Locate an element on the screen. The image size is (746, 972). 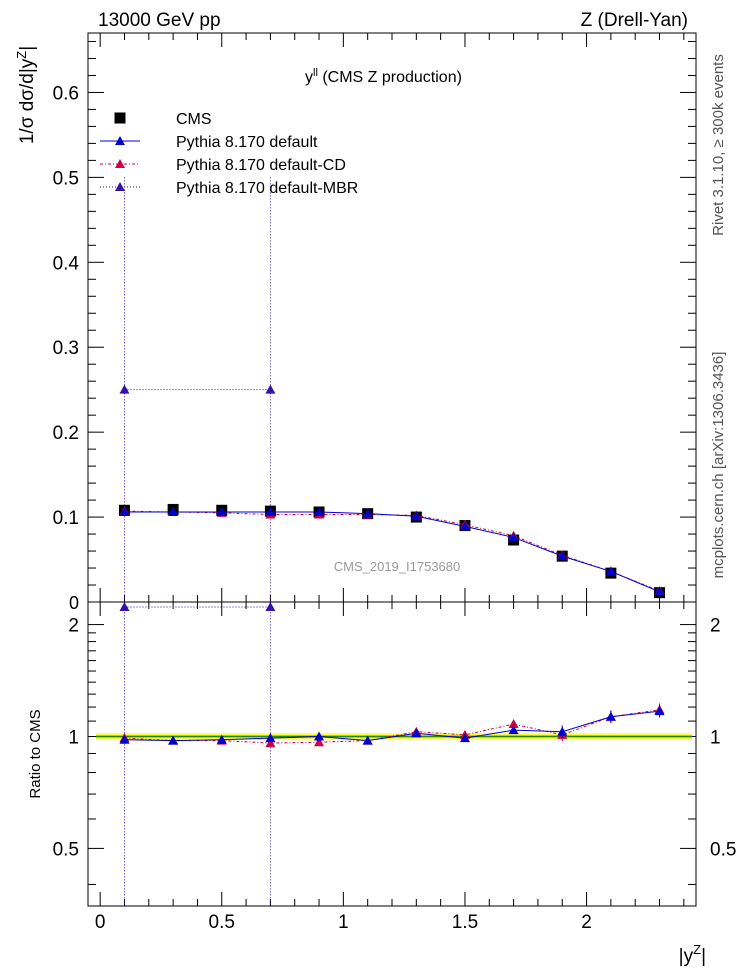
series-line-ratio is located at coordinates (392, 726).